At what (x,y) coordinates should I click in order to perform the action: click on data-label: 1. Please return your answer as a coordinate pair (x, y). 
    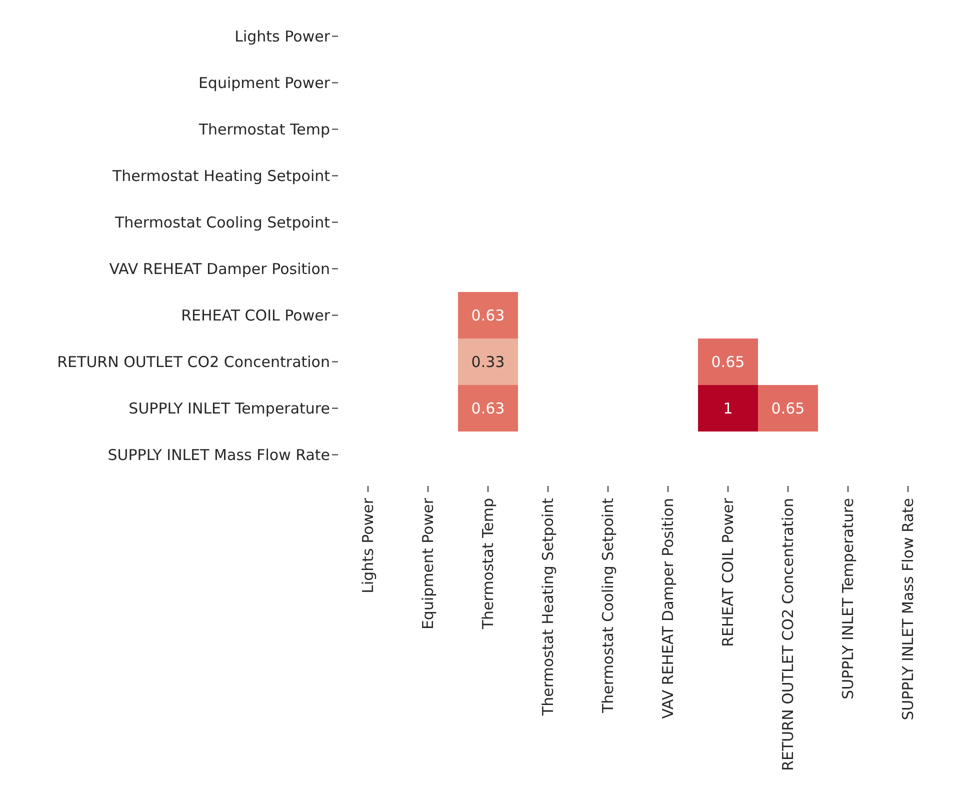
    Looking at the image, I should click on (728, 408).